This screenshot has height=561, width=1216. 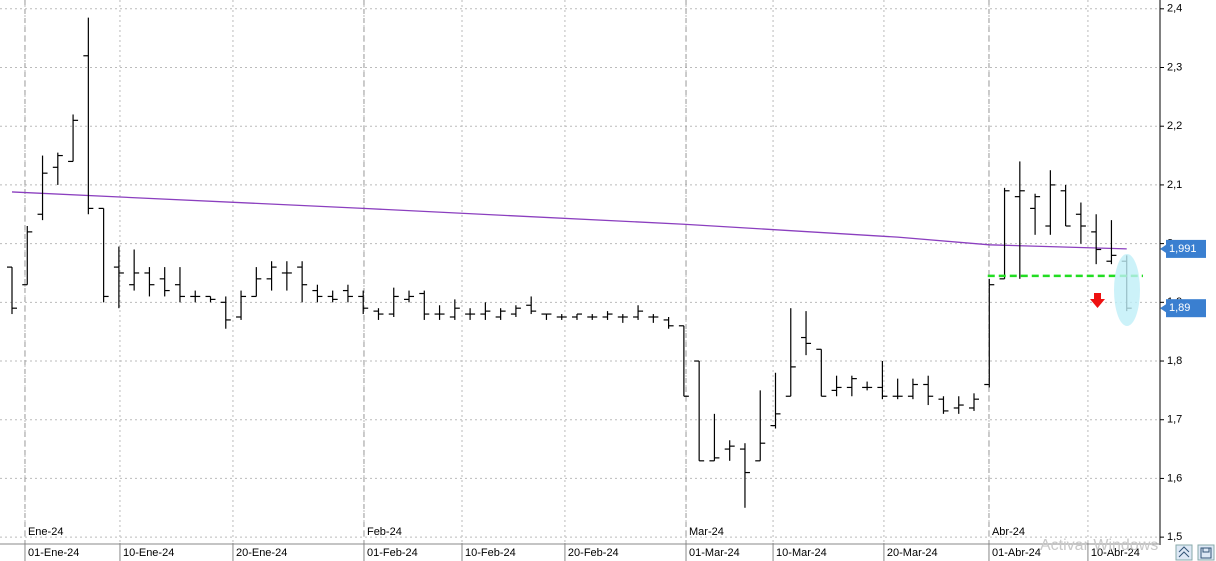 What do you see at coordinates (1099, 545) in the screenshot?
I see `watermark: Activar Windows` at bounding box center [1099, 545].